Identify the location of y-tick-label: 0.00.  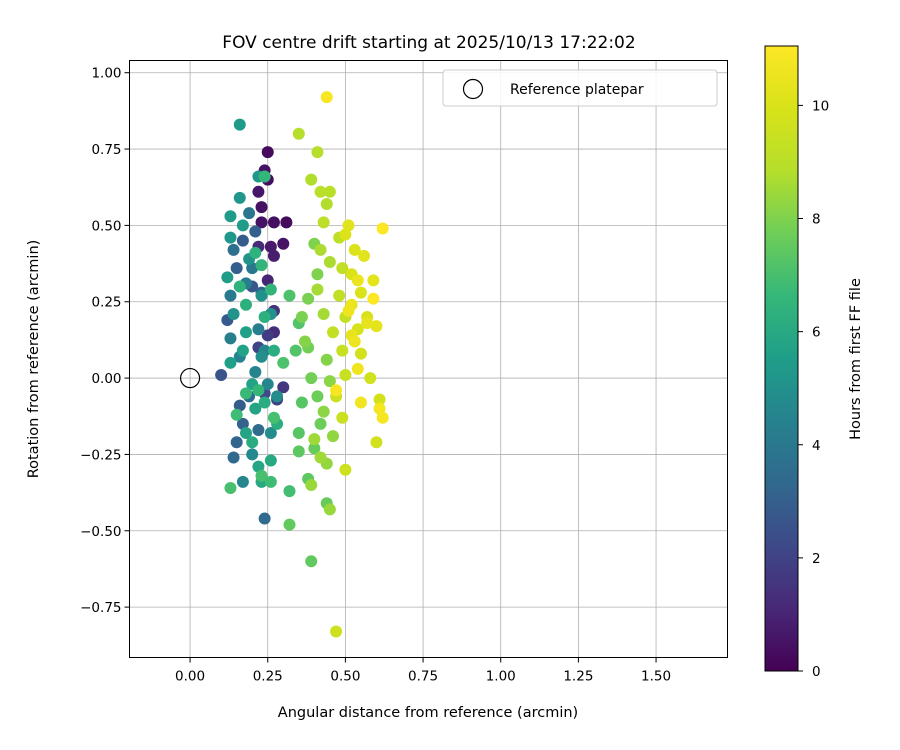
(106, 379).